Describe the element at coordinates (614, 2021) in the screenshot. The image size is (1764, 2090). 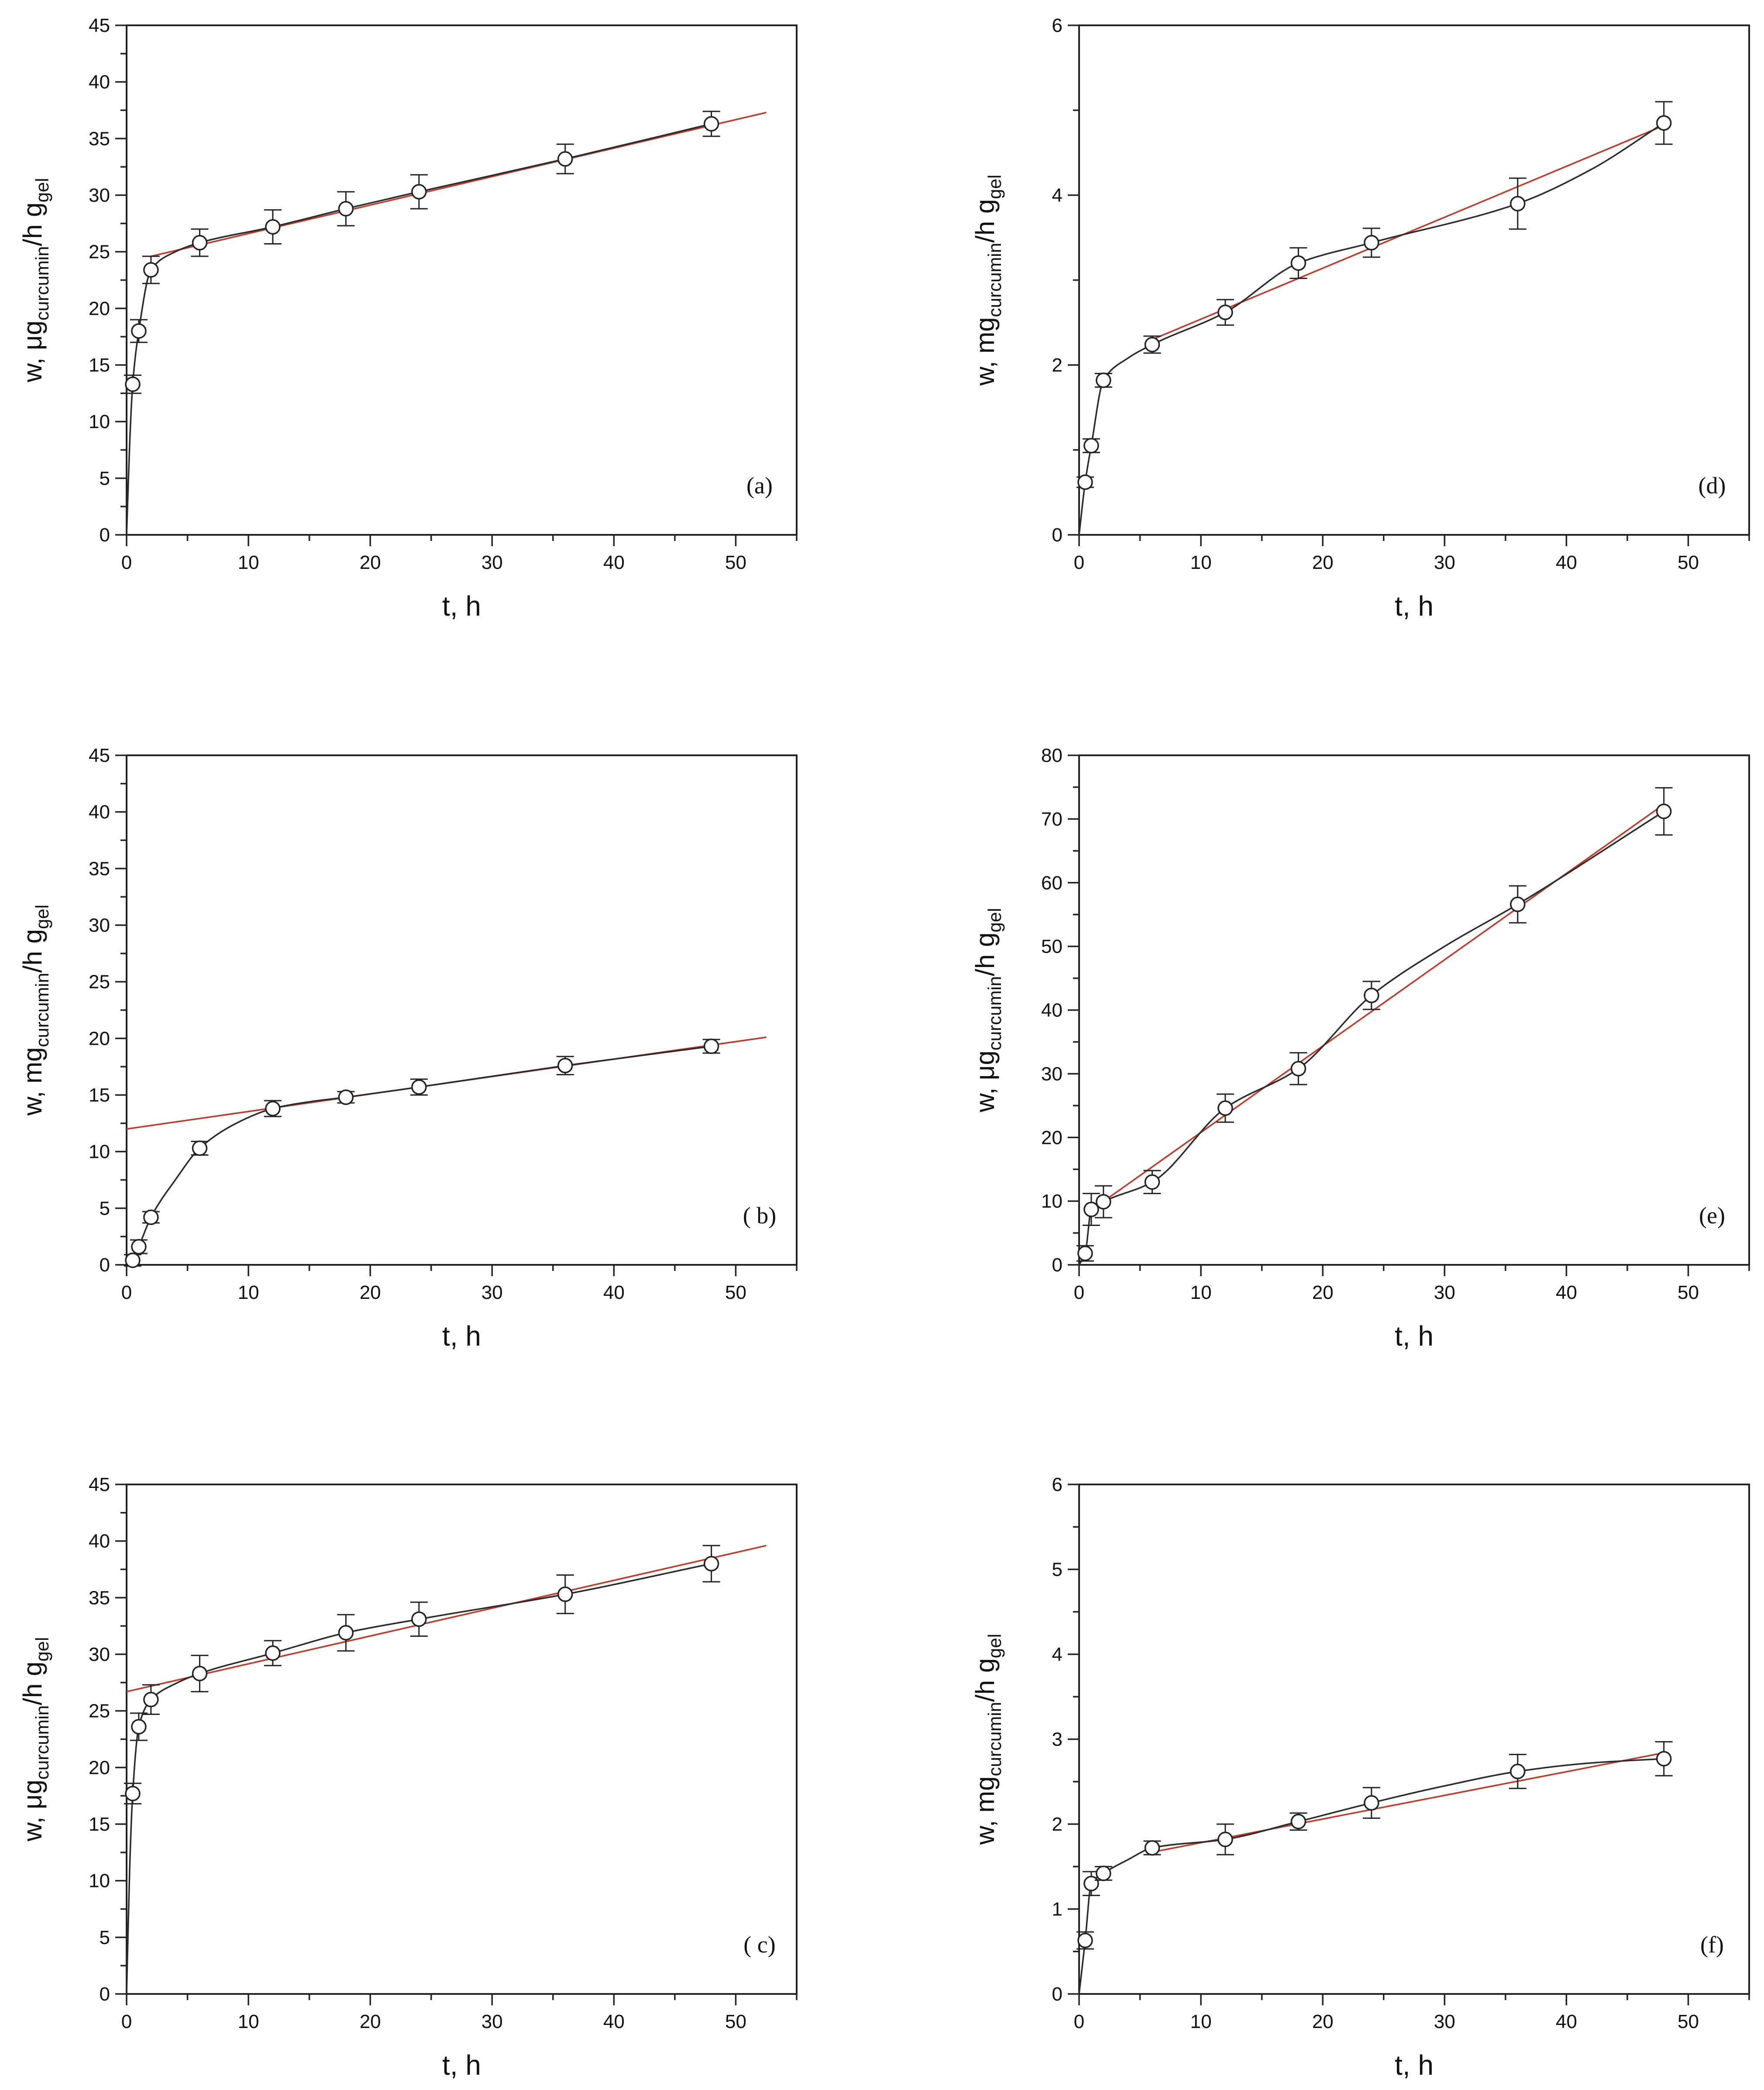
I see `x-tick-label: 40` at that location.